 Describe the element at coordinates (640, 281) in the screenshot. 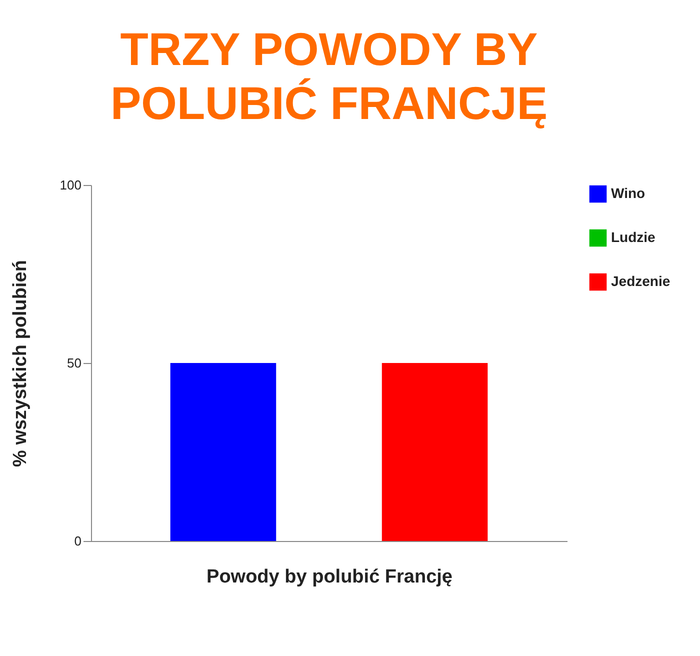

I see `legend-label: Jedzenie` at that location.